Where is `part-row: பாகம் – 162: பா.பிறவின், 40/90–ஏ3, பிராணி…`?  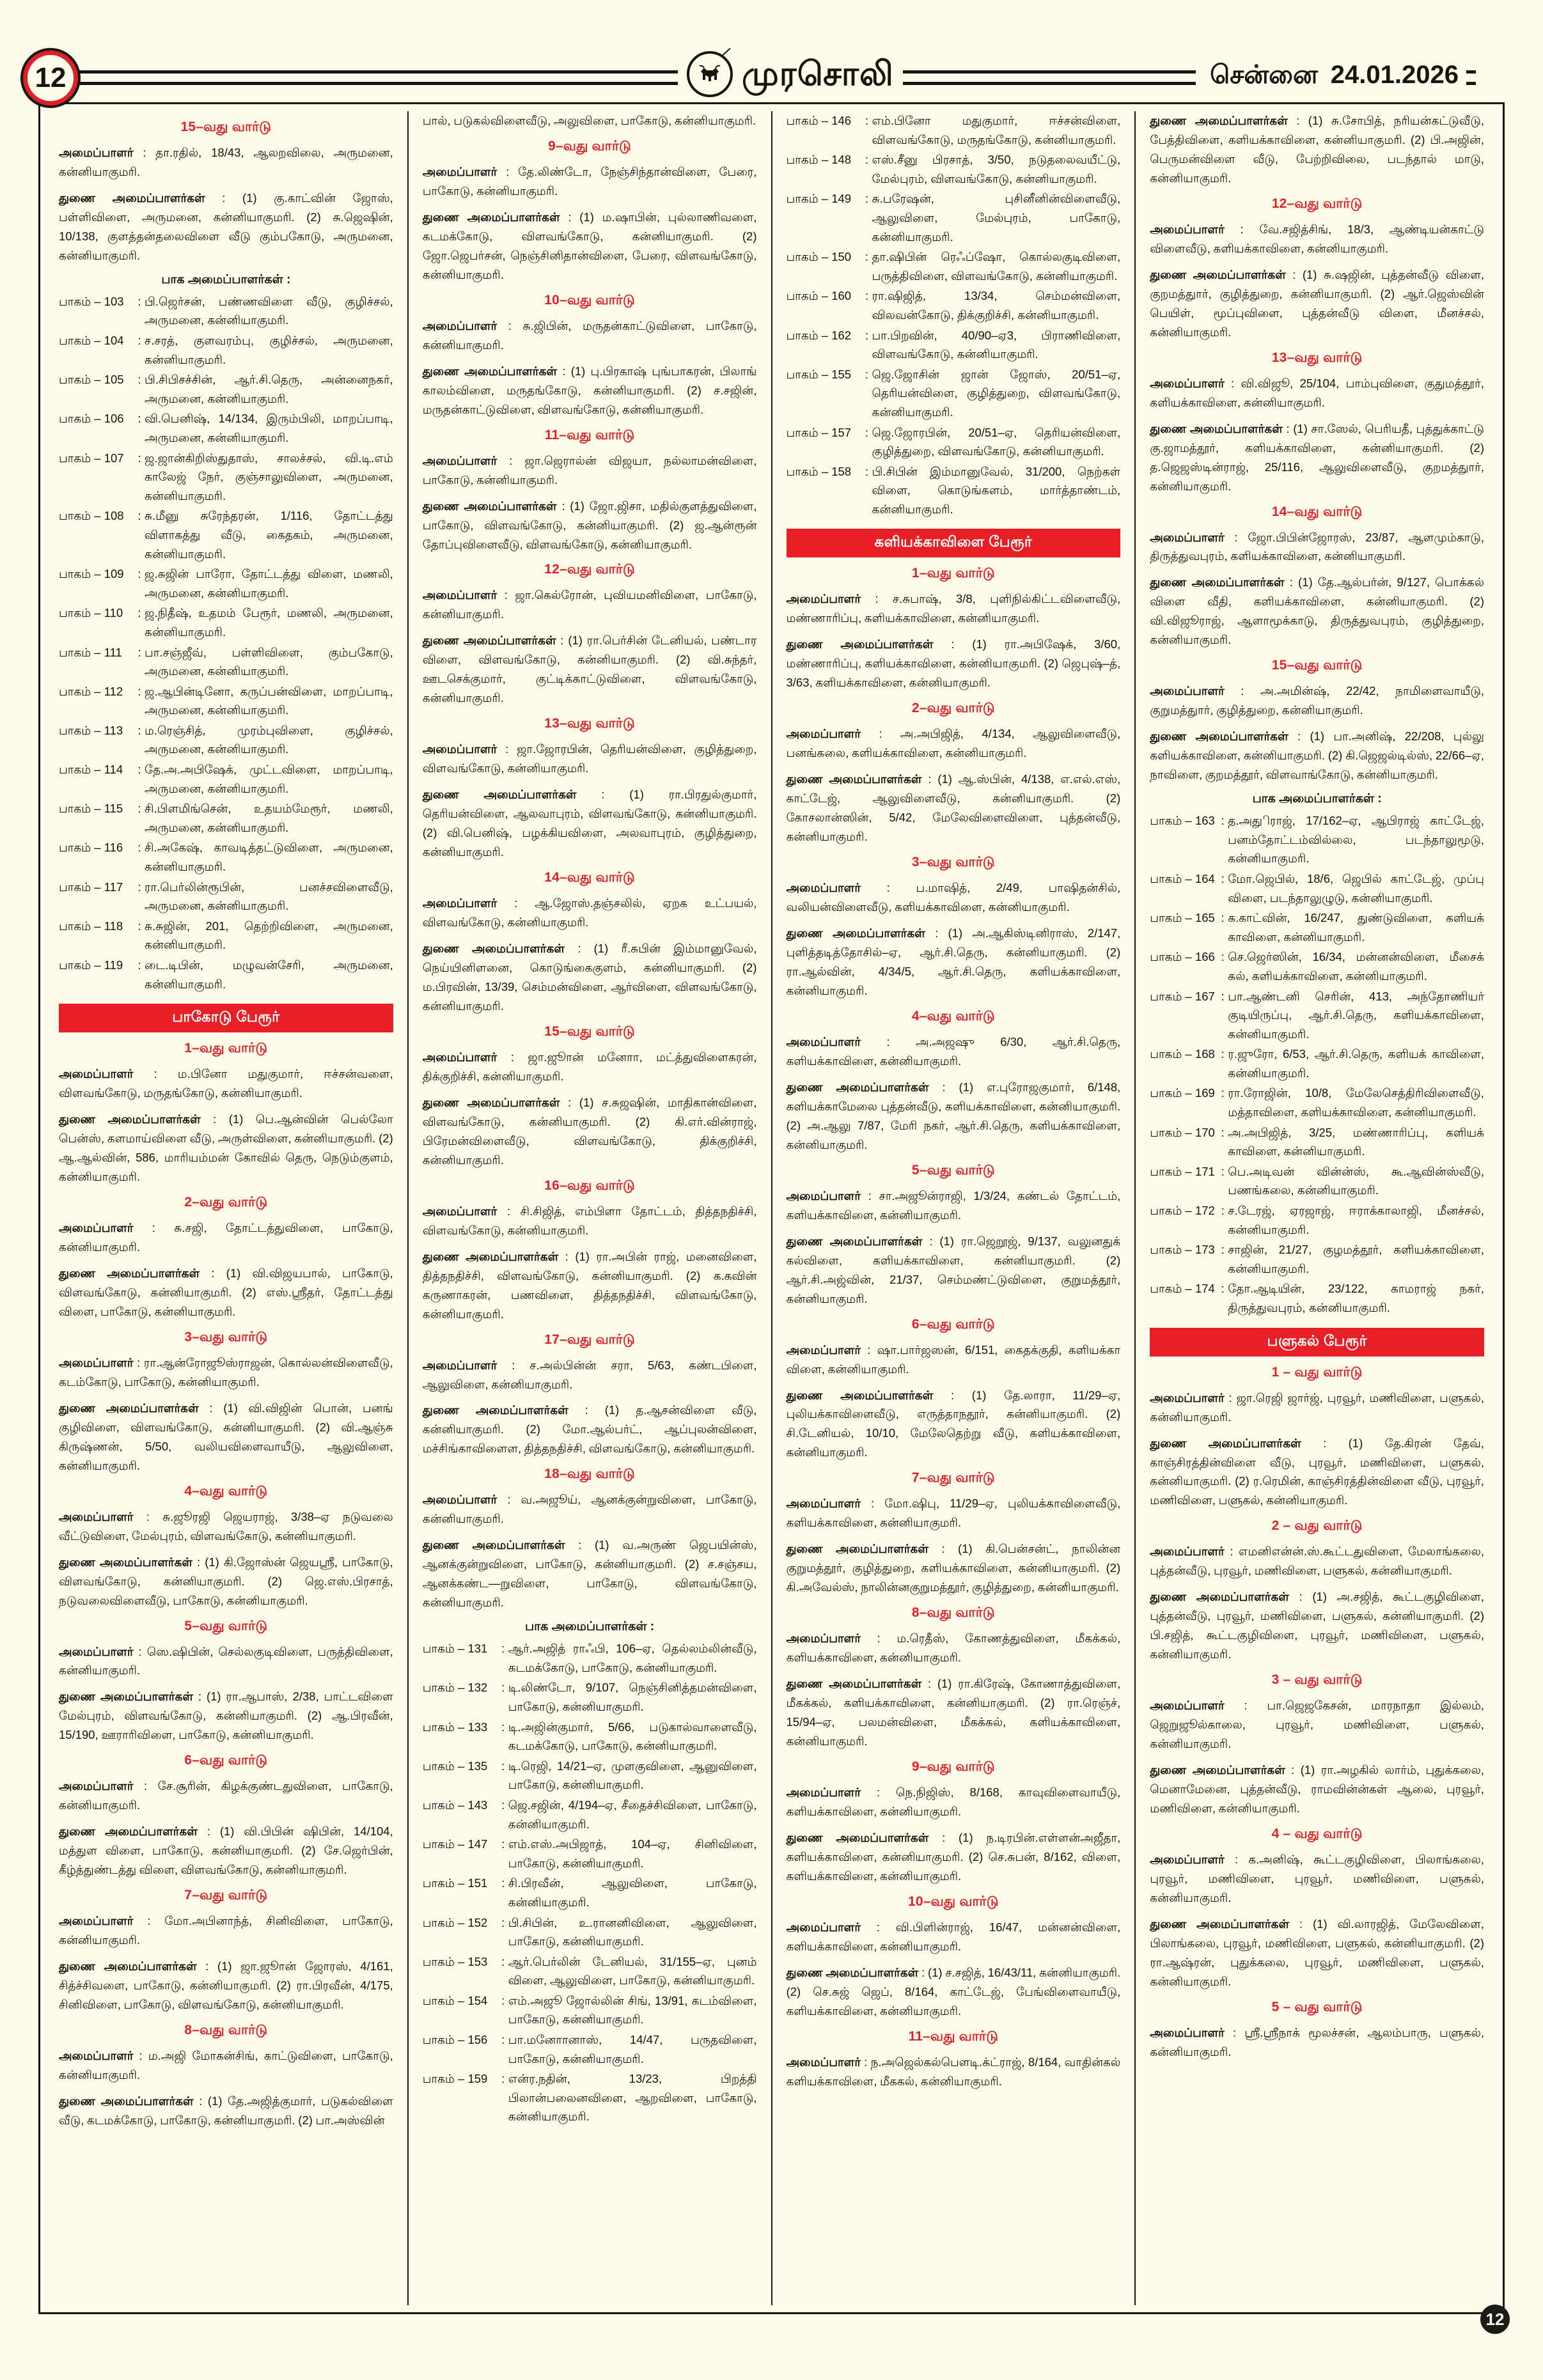
part-row: பாகம் – 162: பா.பிறவின், 40/90–ஏ3, பிராணி… is located at coordinates (954, 345).